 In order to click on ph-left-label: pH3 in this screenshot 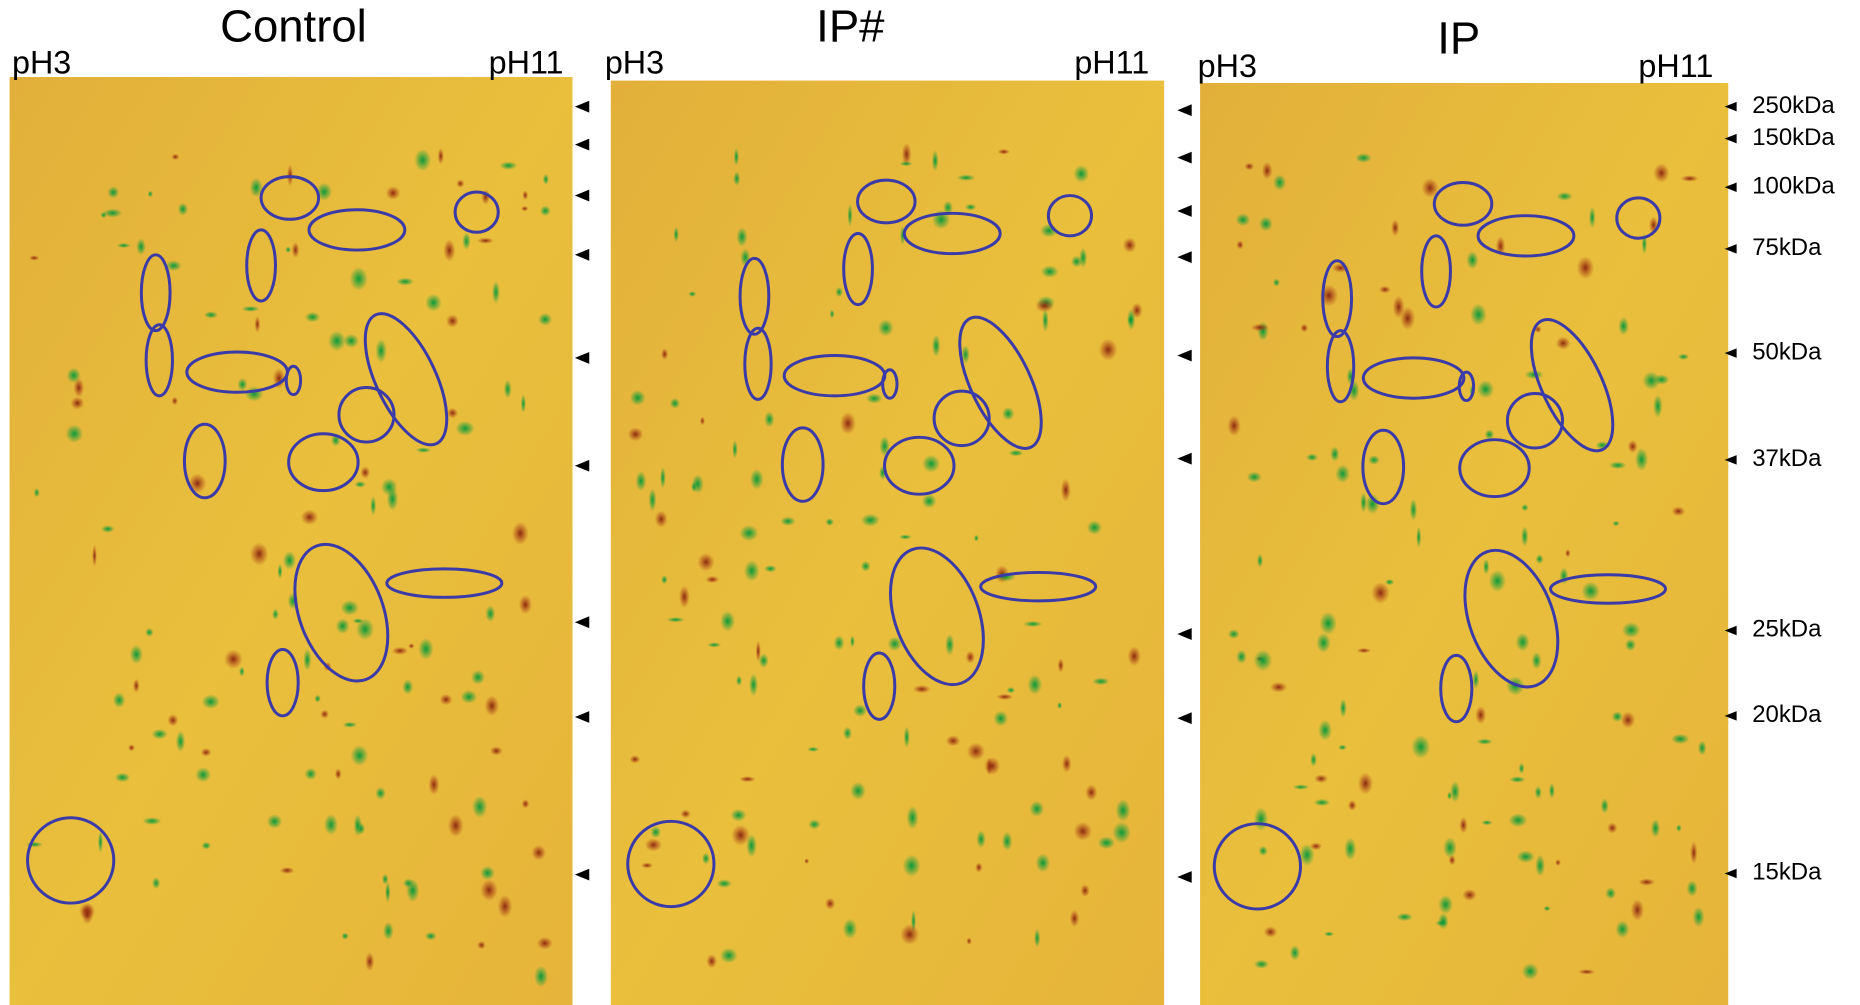, I will do `click(1227, 66)`.